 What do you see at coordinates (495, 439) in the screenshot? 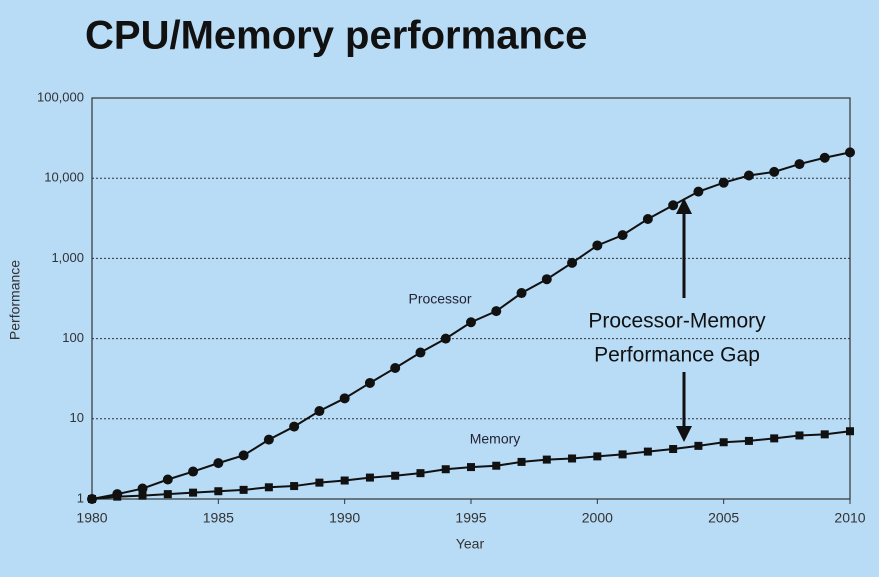
I see `series-label: Memory` at bounding box center [495, 439].